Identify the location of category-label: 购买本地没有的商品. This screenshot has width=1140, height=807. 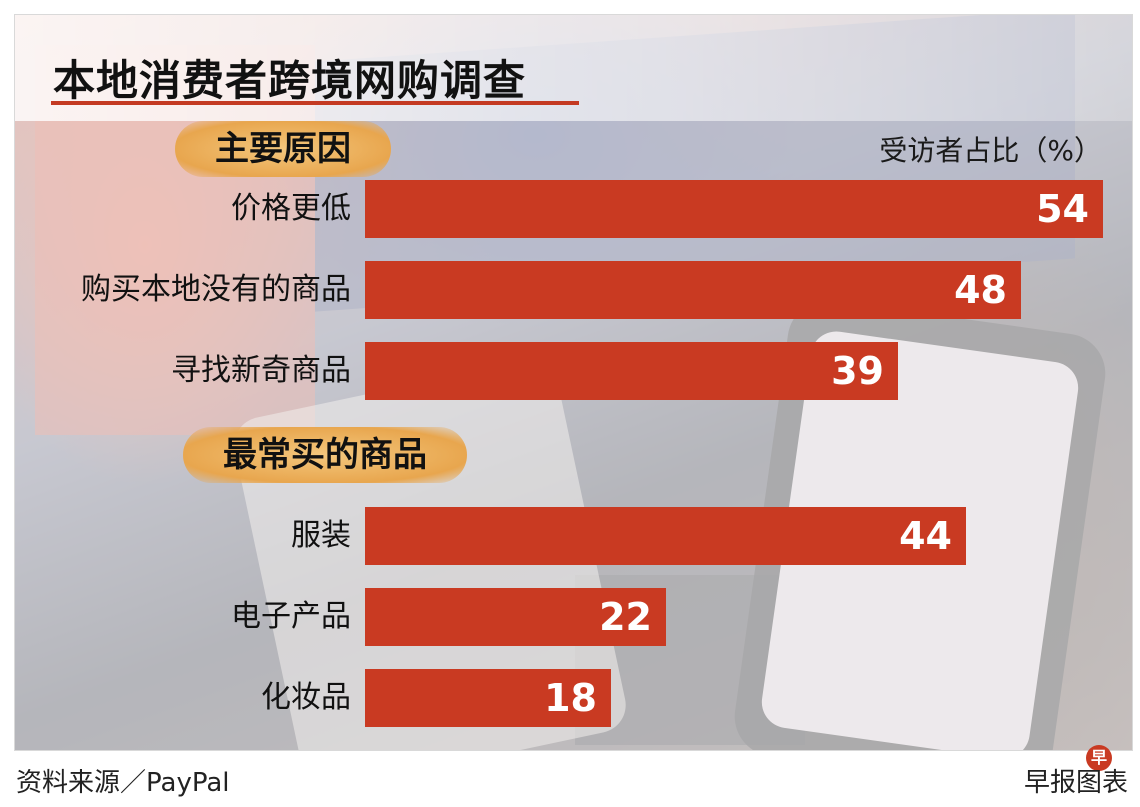
(216, 289).